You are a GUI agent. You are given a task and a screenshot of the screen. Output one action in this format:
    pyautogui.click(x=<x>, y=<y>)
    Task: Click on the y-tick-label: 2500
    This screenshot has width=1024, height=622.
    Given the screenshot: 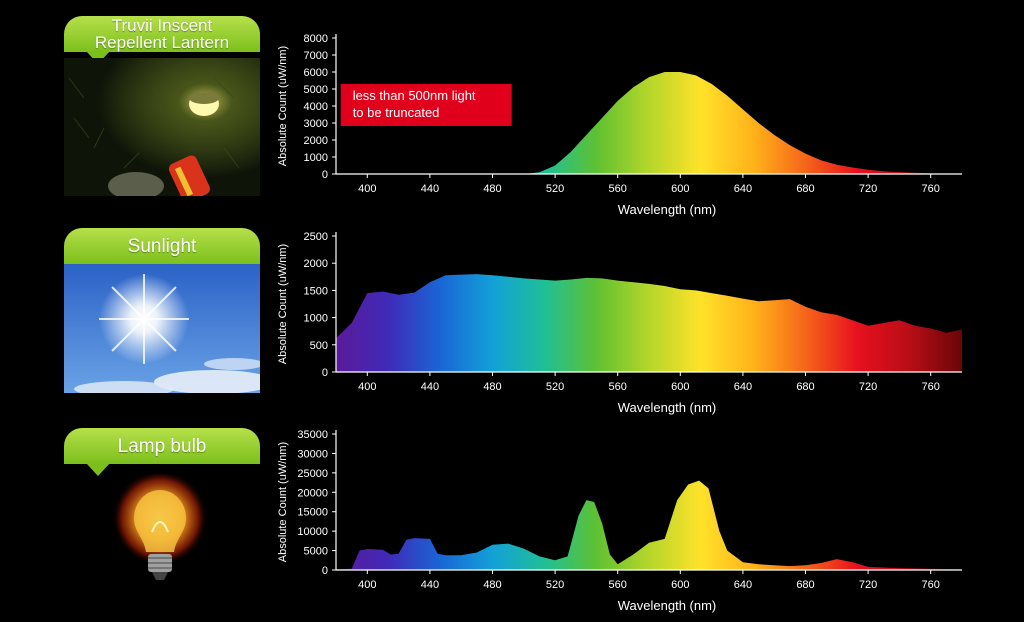 What is the action you would take?
    pyautogui.click(x=316, y=237)
    